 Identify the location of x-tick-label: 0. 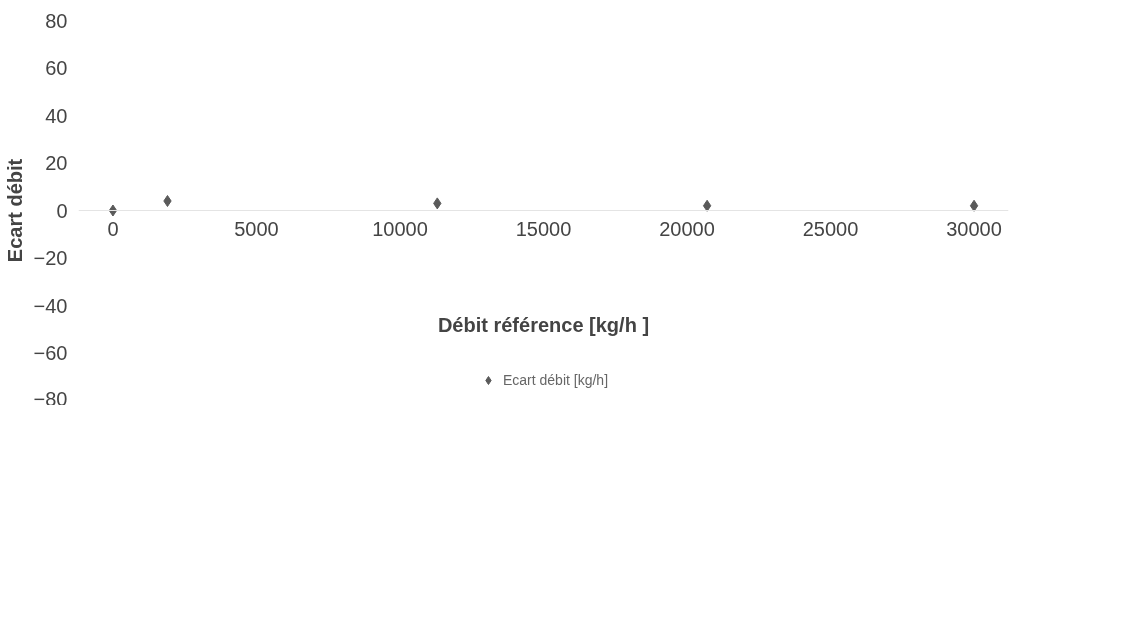
(113, 228).